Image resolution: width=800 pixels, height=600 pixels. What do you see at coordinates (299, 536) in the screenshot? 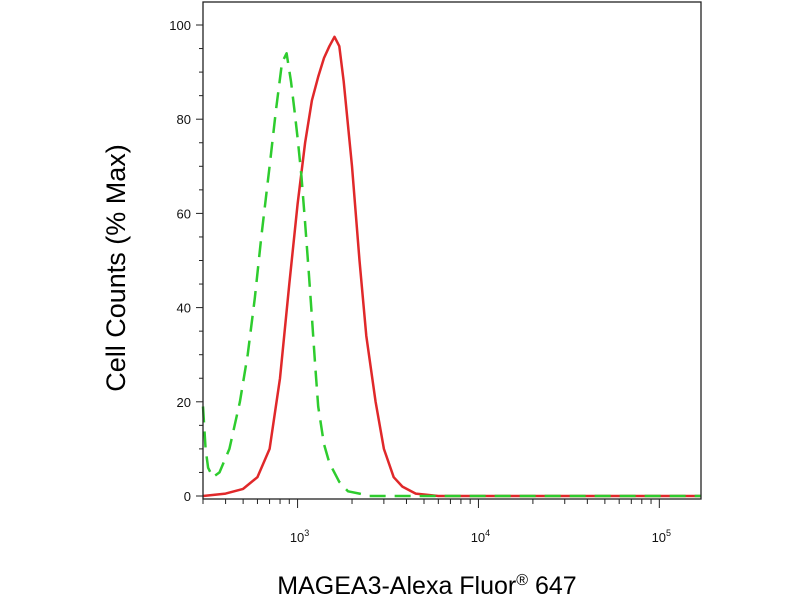
I see `x-tick-label: 10³` at bounding box center [299, 536].